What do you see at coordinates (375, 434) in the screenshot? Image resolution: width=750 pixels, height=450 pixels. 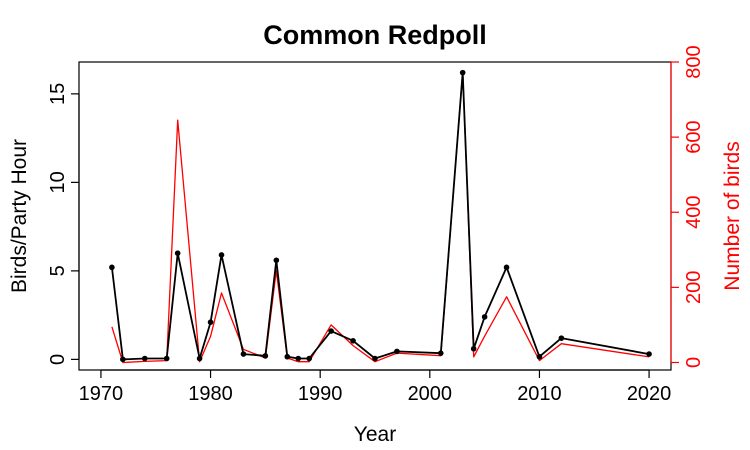 I see `x-axis-title: Year` at bounding box center [375, 434].